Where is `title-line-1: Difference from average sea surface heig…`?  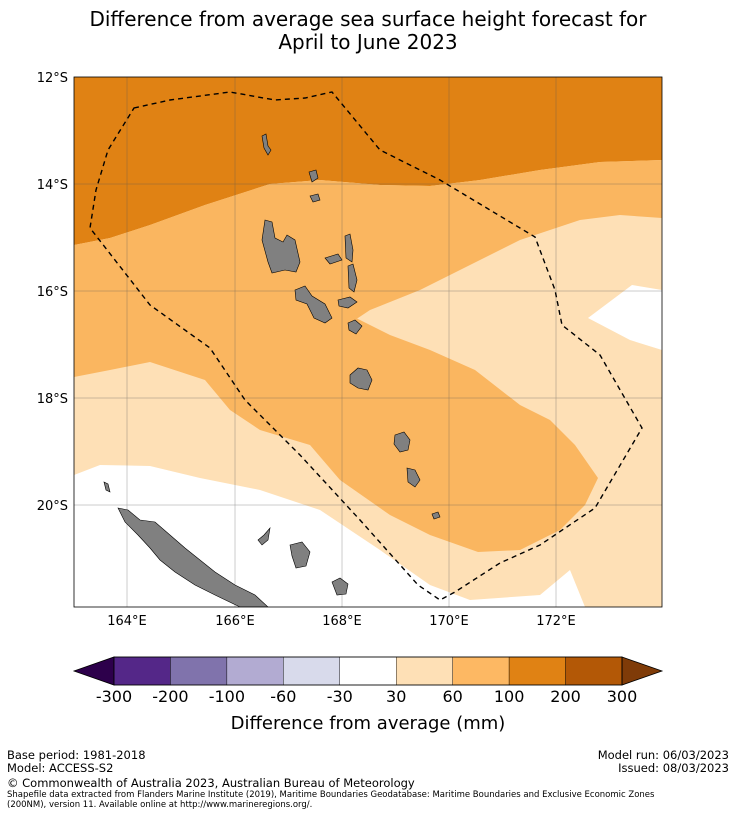
title-line-1: Difference from average sea surface heig… is located at coordinates (368, 19).